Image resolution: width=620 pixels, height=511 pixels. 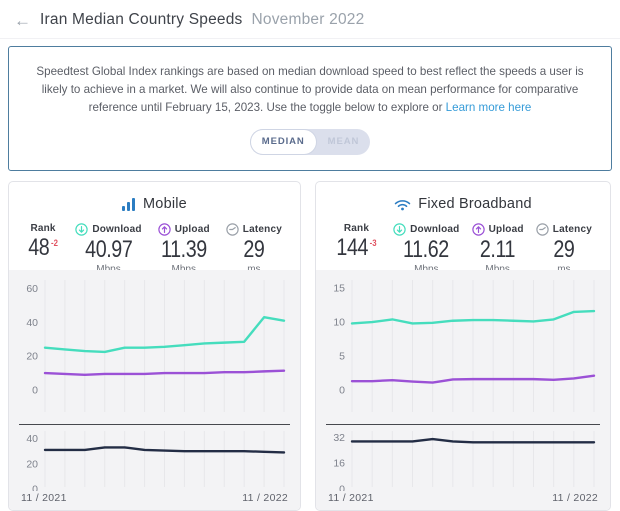 I want to click on wifi-icon, so click(x=402, y=204).